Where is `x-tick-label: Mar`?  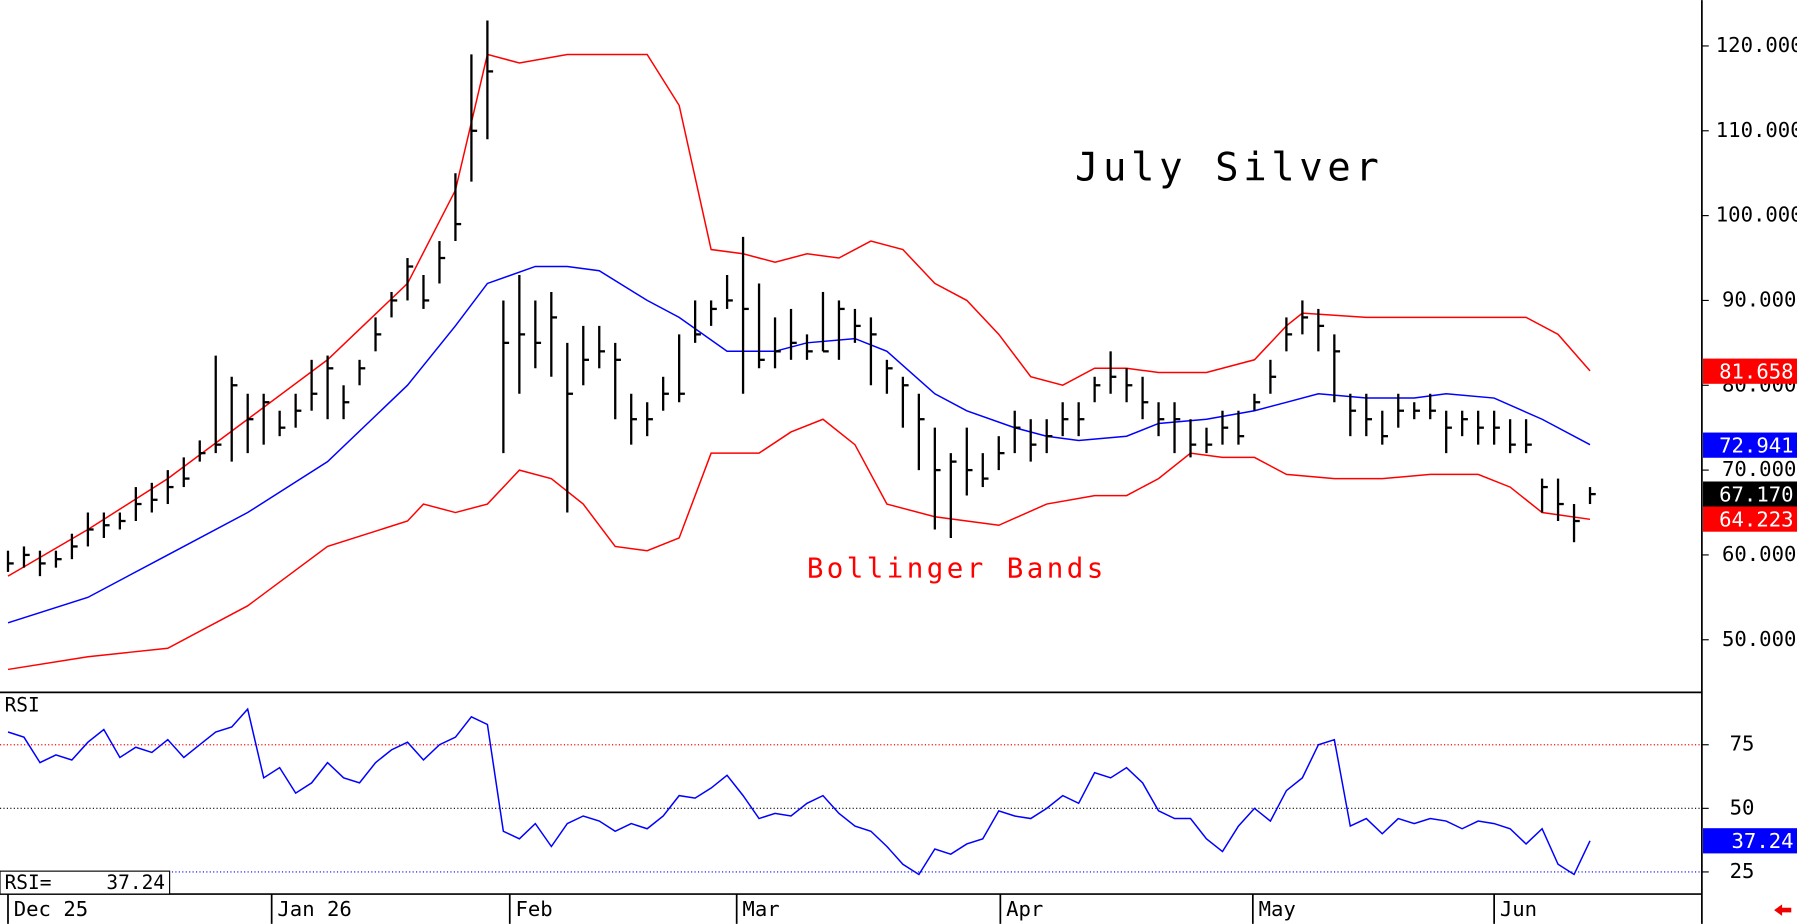 x-tick-label: Mar is located at coordinates (760, 909).